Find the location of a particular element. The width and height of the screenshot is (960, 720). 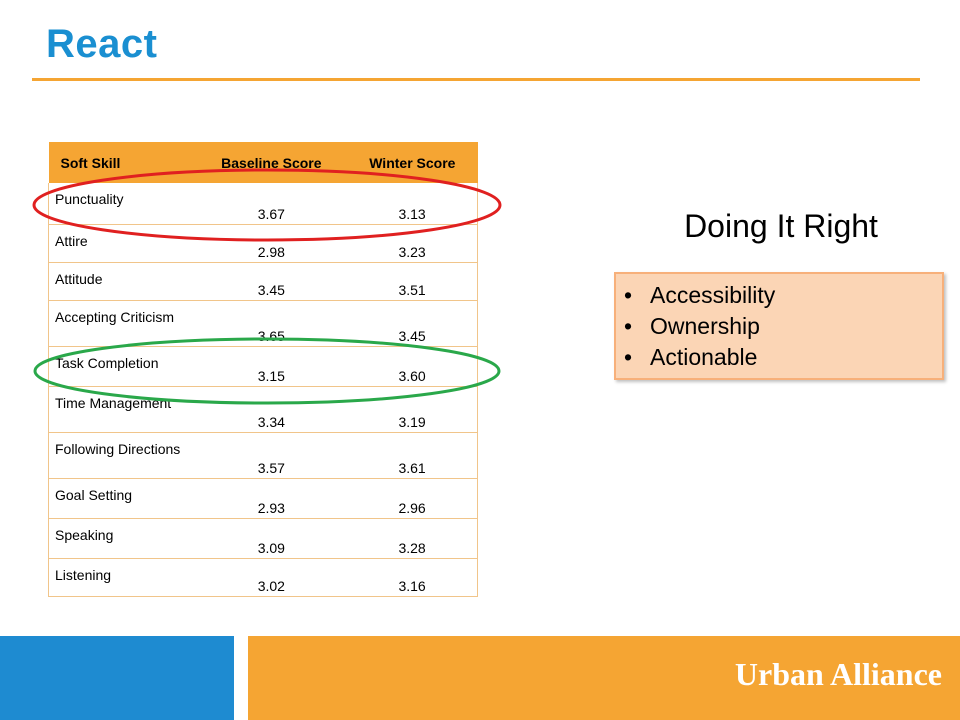

skill-name-cell: Following Directions is located at coordinates (122, 455).